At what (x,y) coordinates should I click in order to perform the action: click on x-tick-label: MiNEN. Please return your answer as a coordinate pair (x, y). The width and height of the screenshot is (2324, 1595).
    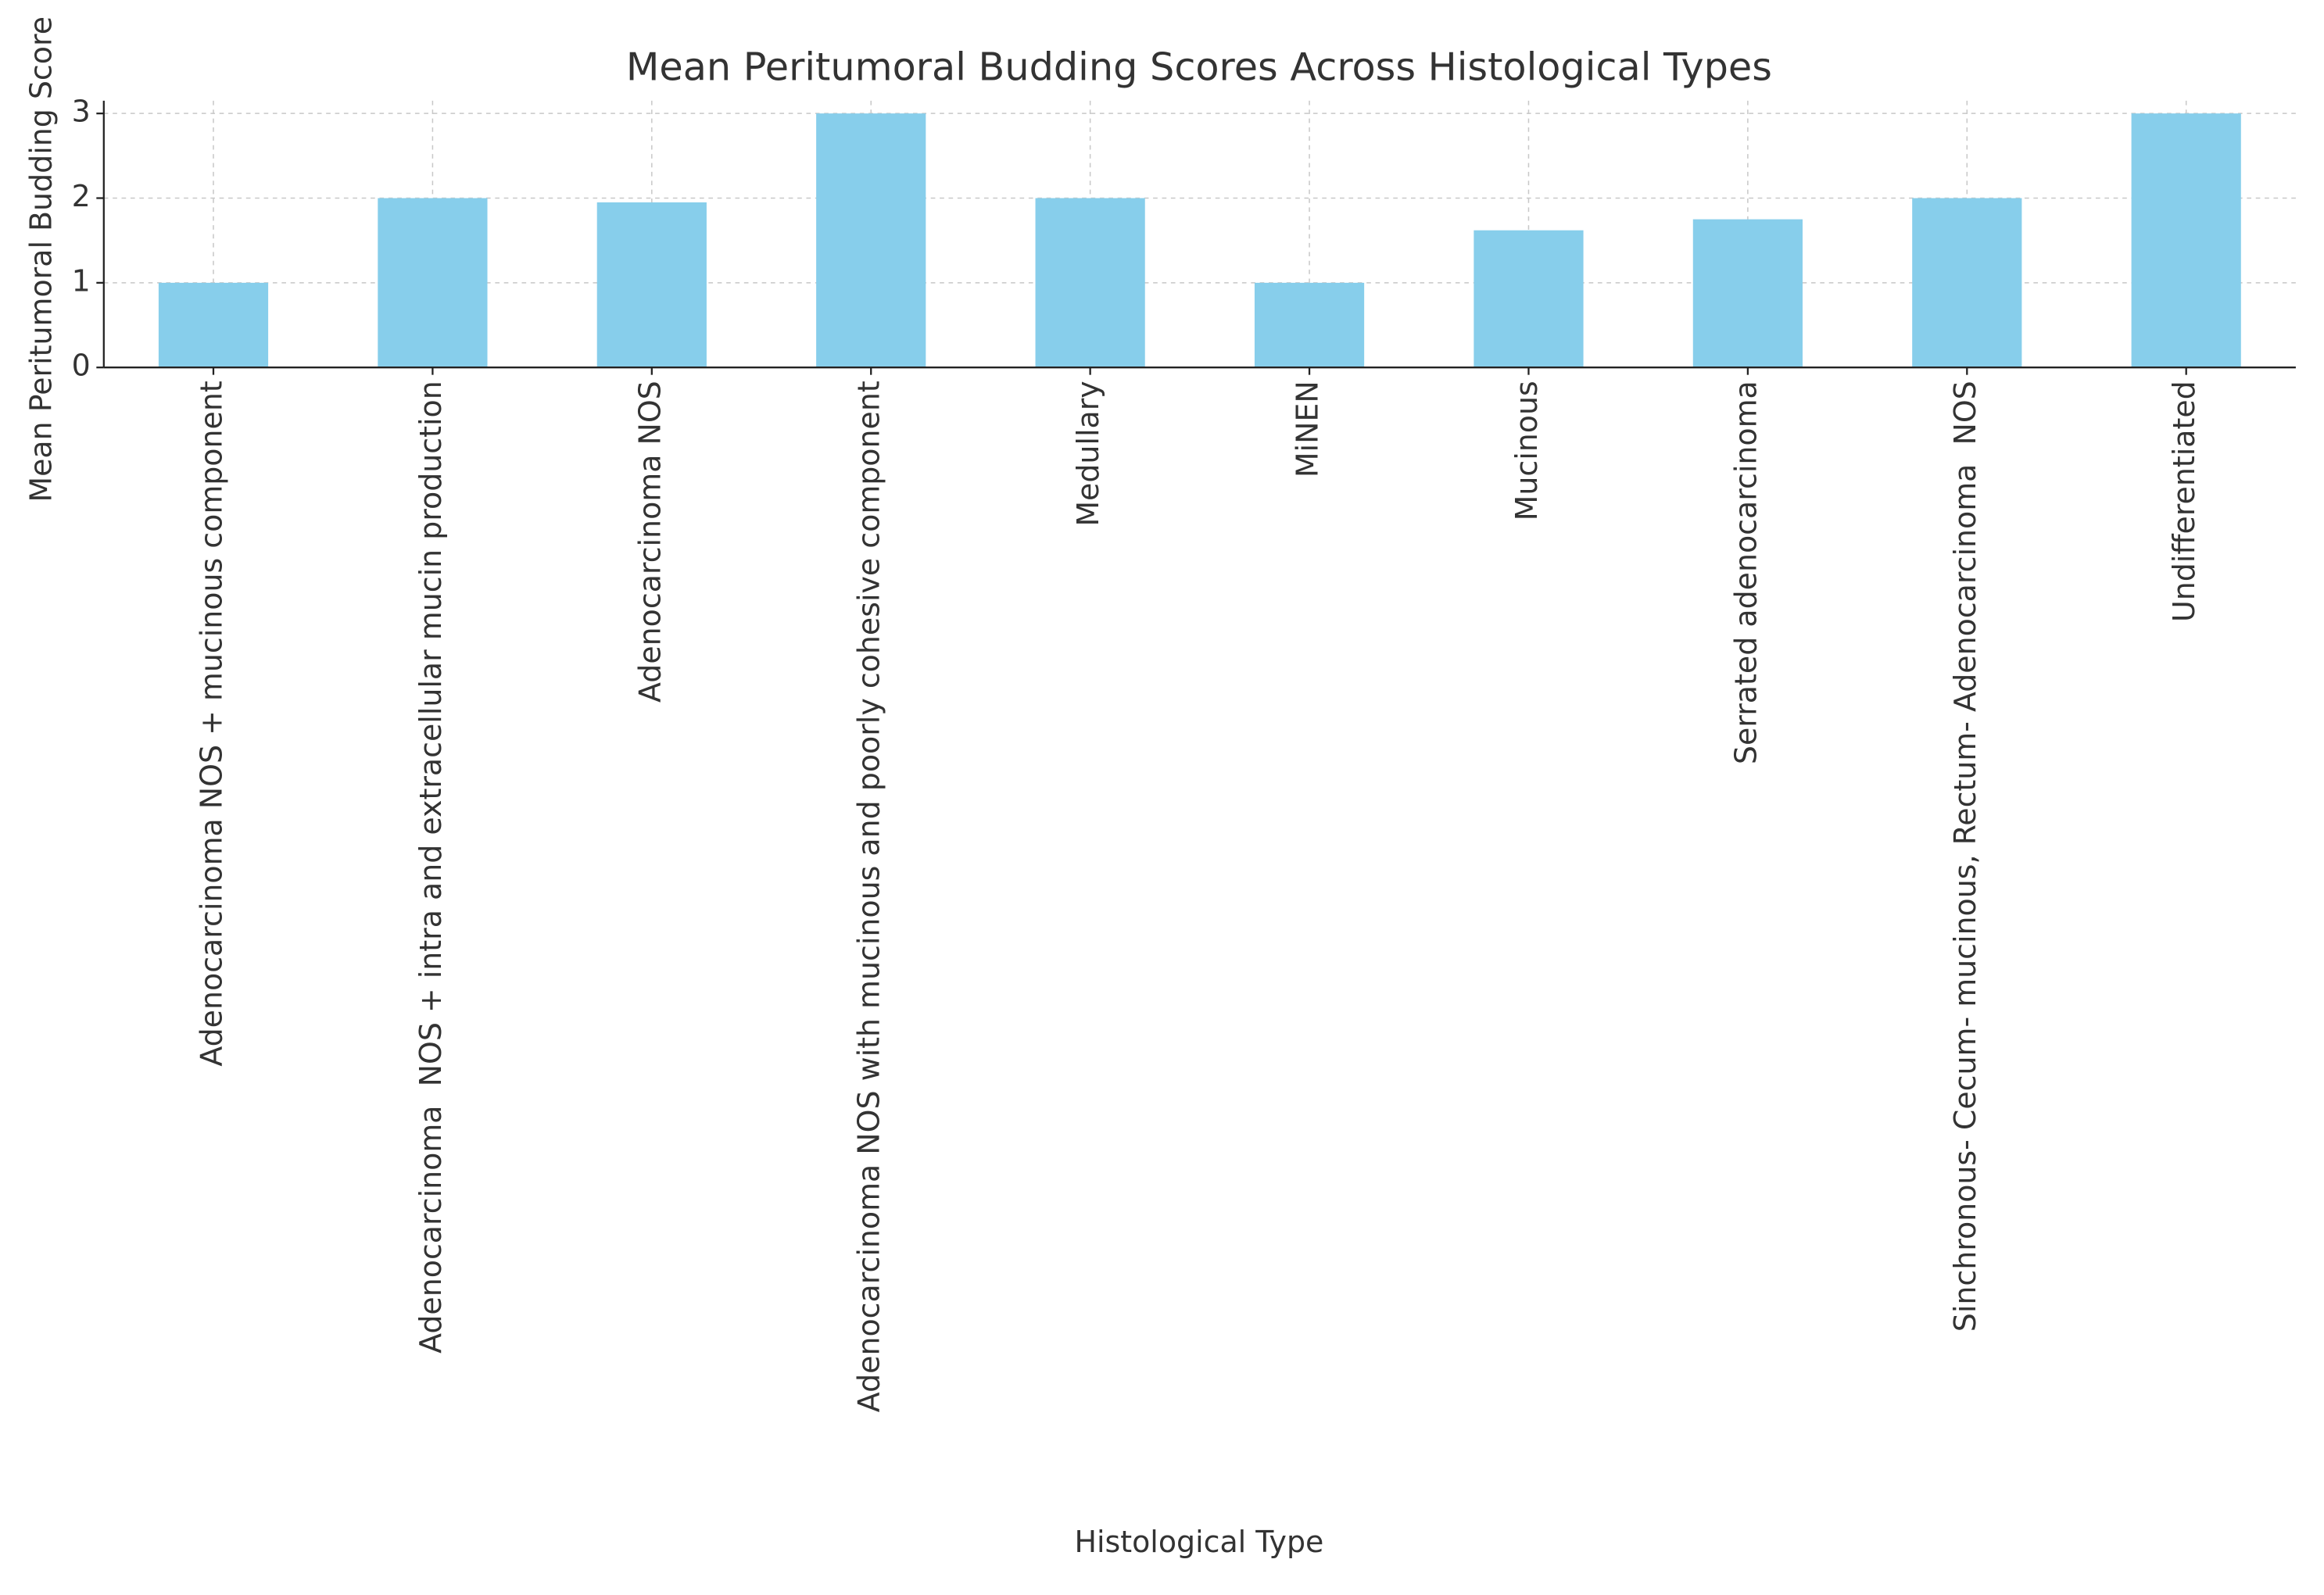
    Looking at the image, I should click on (1308, 429).